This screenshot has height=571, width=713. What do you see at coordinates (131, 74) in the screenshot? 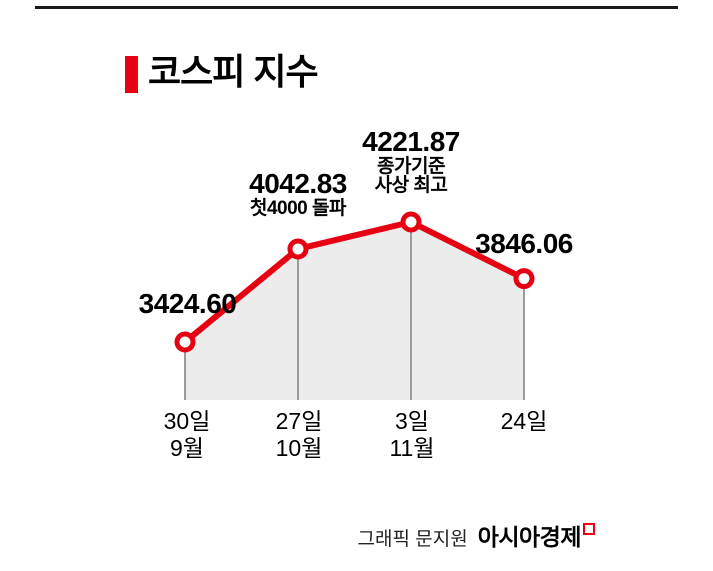
I see `title-accent-bar` at bounding box center [131, 74].